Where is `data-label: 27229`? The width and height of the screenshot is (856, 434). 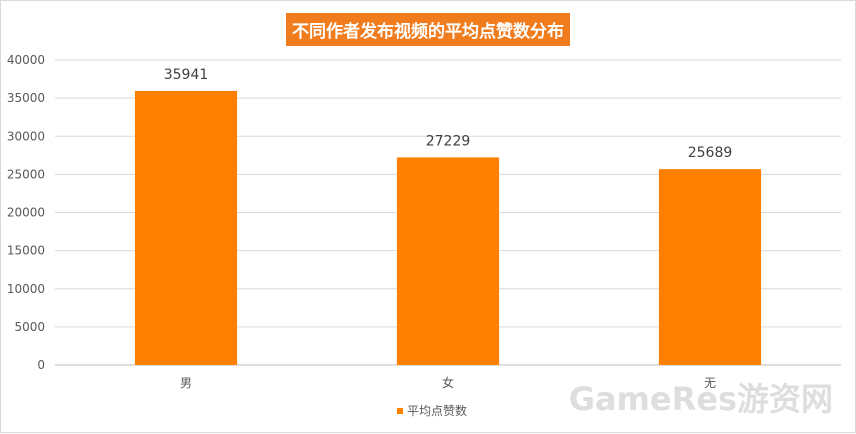
data-label: 27229 is located at coordinates (448, 141).